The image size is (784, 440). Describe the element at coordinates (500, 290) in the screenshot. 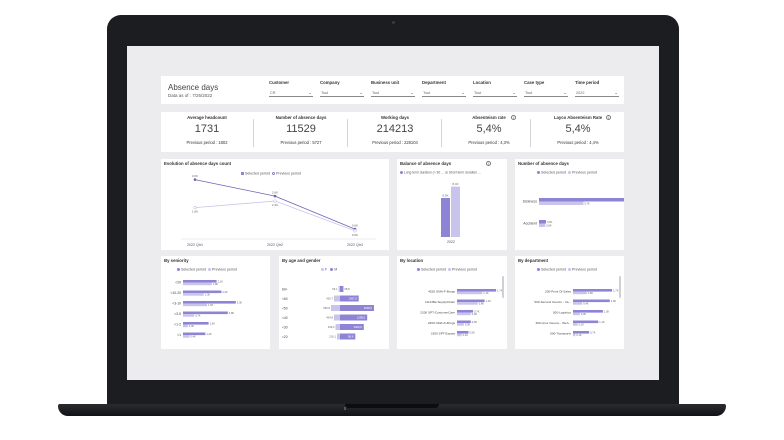

I see `data-label-selected: 1,7K` at that location.